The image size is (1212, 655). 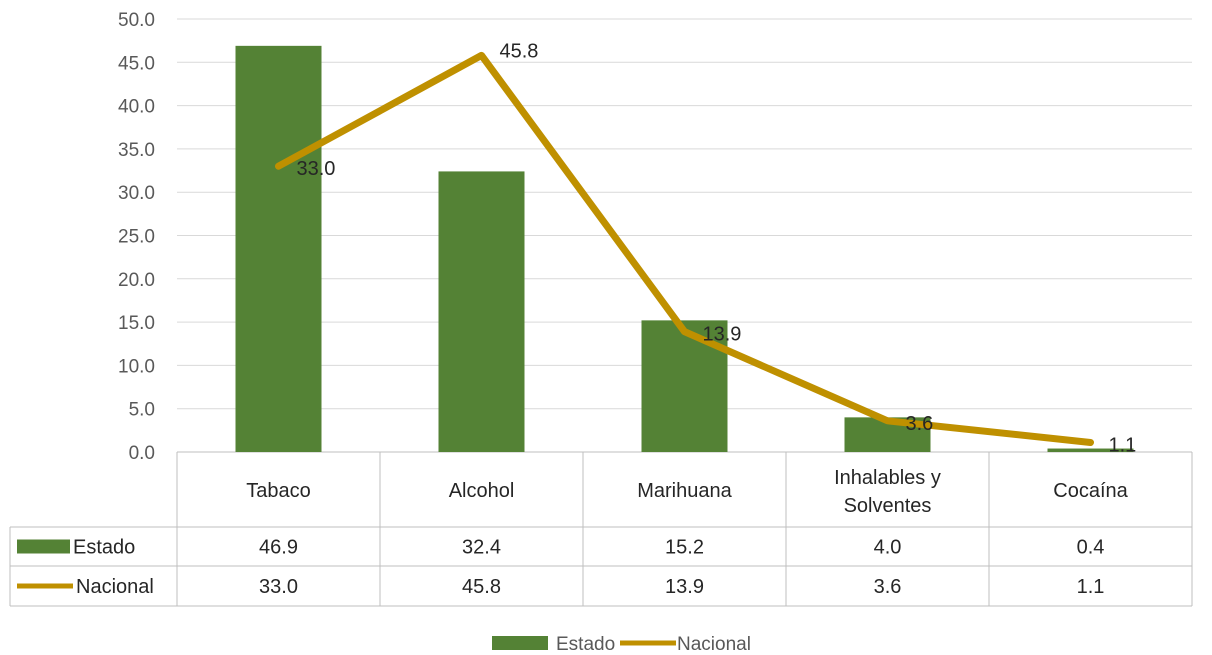 What do you see at coordinates (481, 587) in the screenshot?
I see `table-cell: 45.8` at bounding box center [481, 587].